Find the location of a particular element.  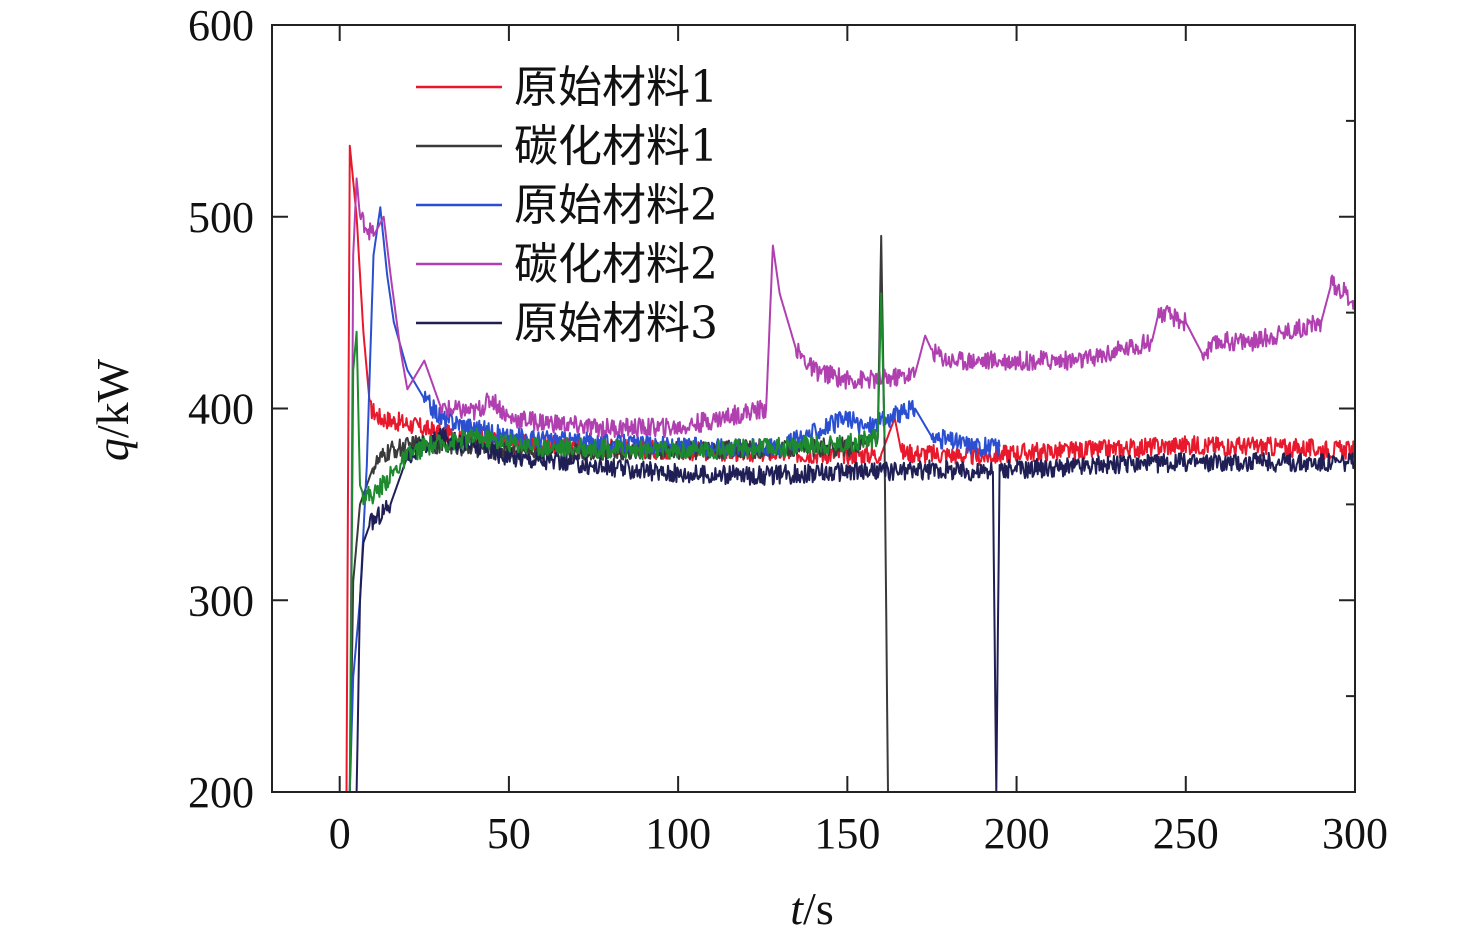

legend-label-2: 碳化材料1 is located at coordinates (616, 146).